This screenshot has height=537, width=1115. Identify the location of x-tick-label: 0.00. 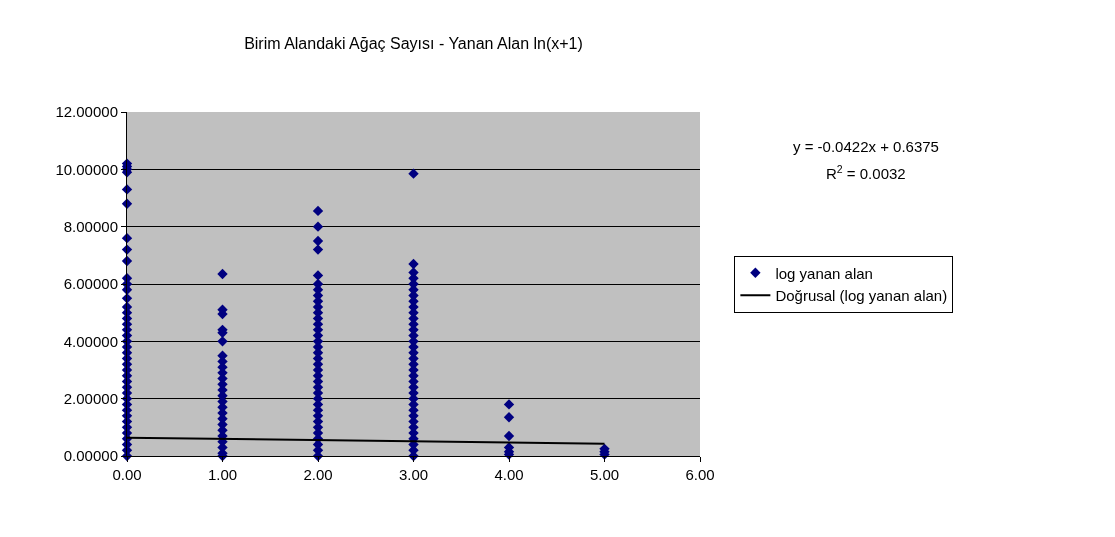
(127, 474).